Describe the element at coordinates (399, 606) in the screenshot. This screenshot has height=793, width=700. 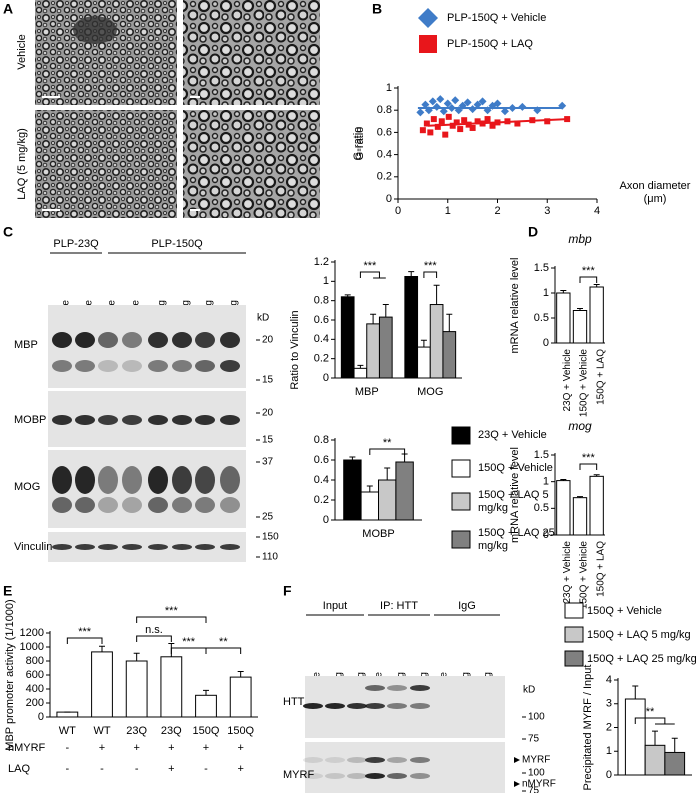
I see `group-label: IP: HTT` at that location.